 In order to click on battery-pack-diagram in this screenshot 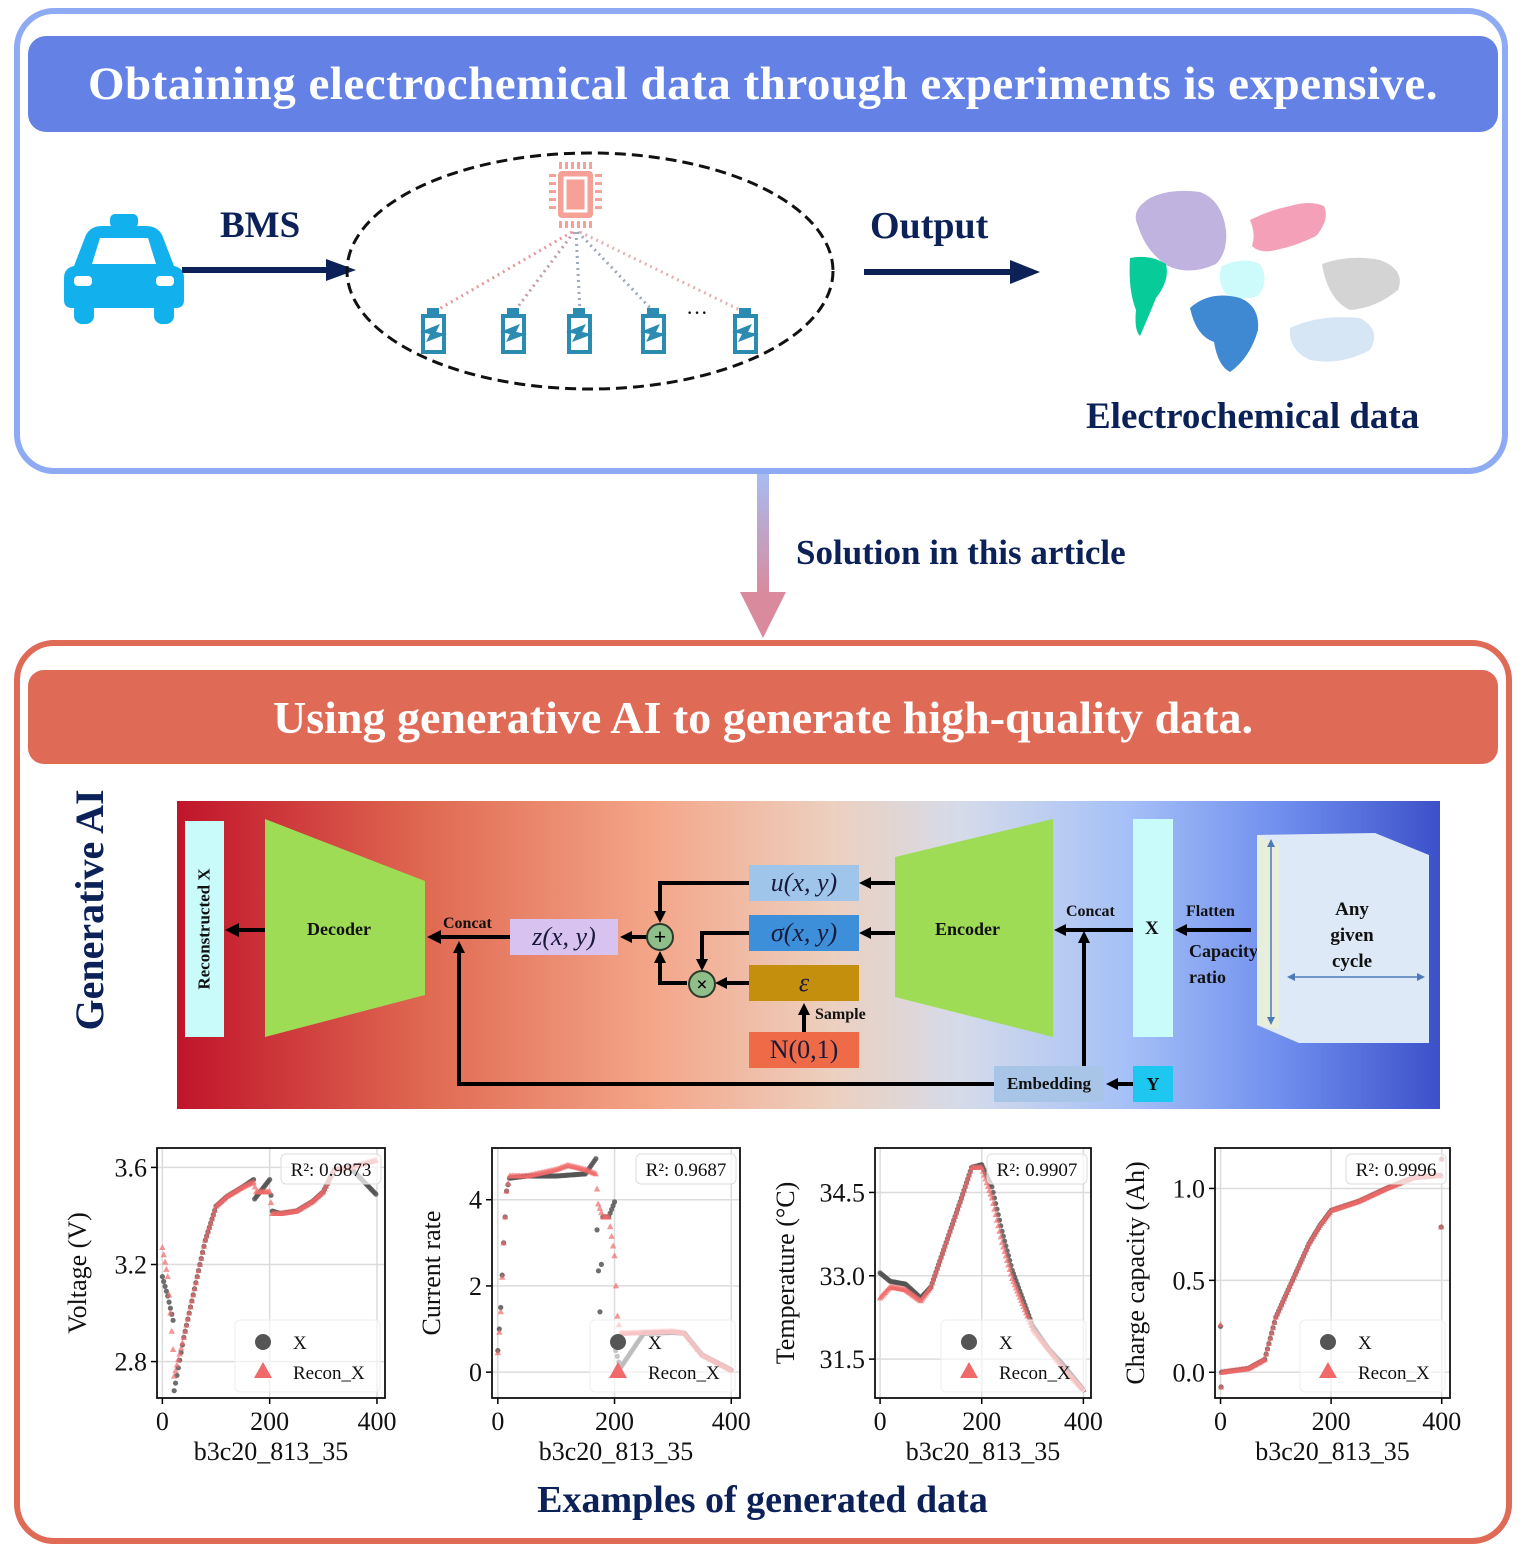, I will do `click(590, 271)`.